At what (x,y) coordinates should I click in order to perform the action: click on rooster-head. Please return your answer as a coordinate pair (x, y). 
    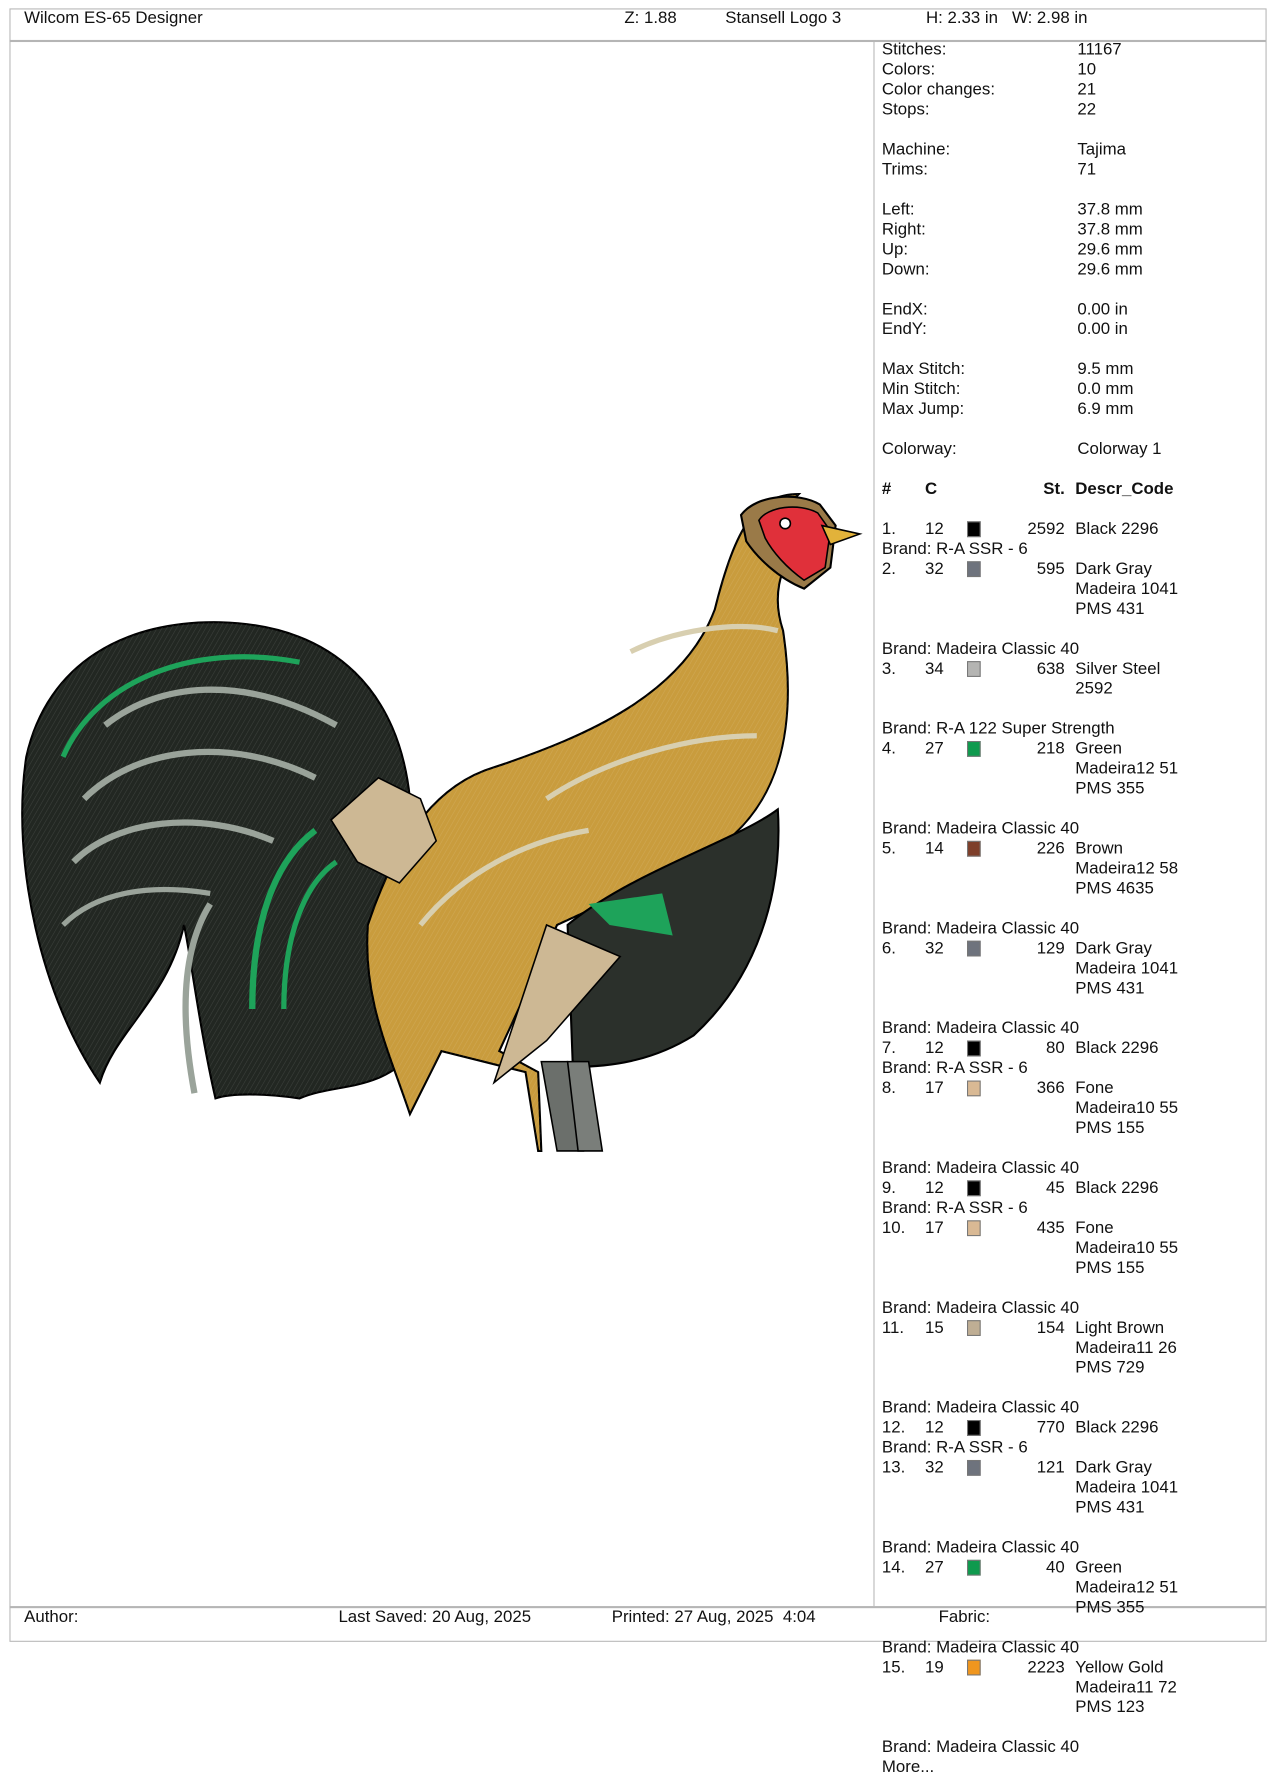
    Looking at the image, I should click on (801, 542).